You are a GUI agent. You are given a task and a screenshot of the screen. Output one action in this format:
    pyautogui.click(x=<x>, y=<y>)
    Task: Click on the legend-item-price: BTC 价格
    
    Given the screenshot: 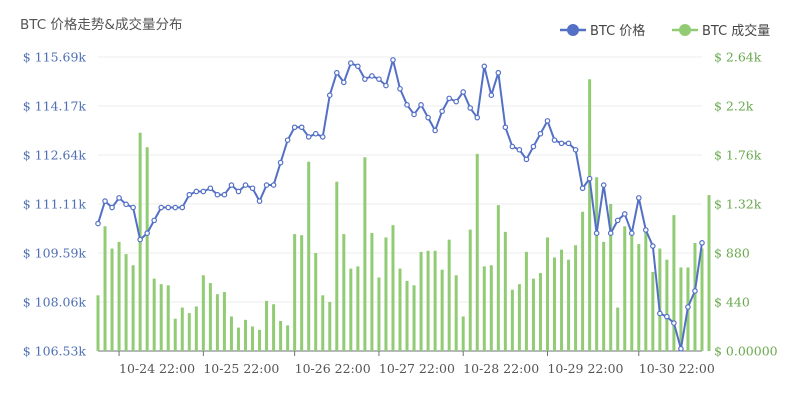 What is the action you would take?
    pyautogui.click(x=602, y=31)
    